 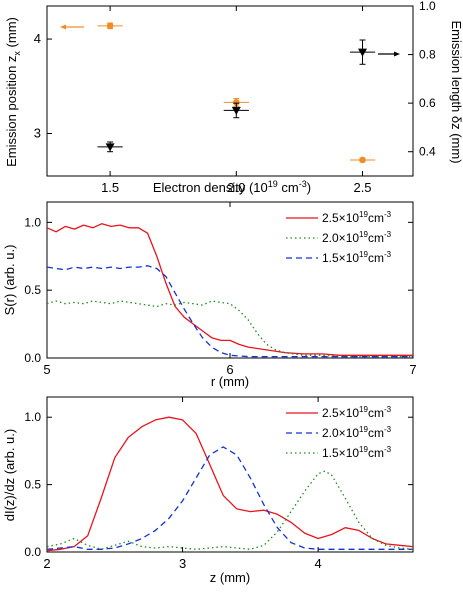 What do you see at coordinates (37, 133) in the screenshot?
I see `panel1-y-left-tick-label: 3` at bounding box center [37, 133].